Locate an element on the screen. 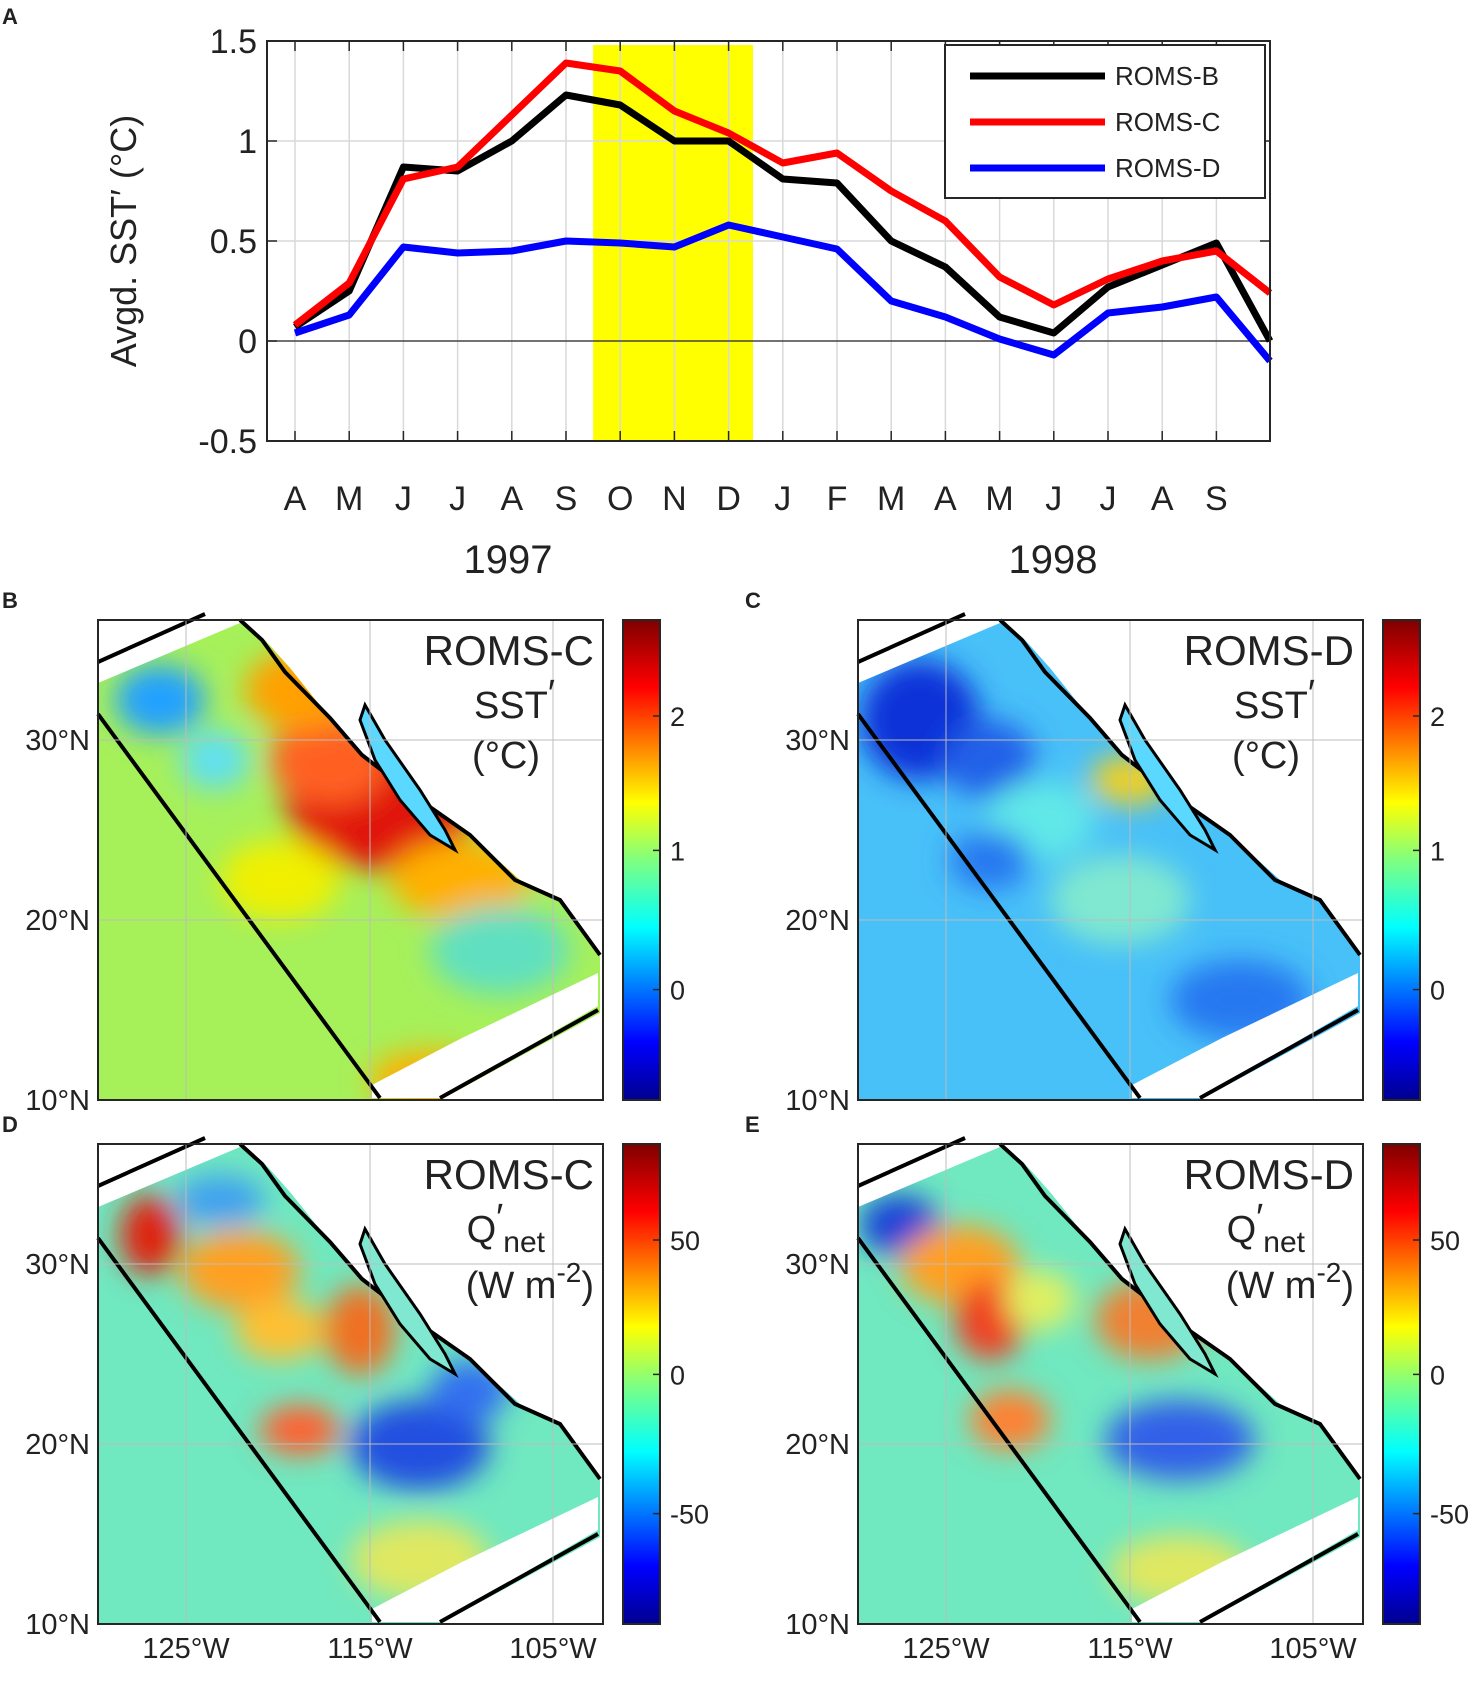 The image size is (1482, 1689). panel-a-label: A is located at coordinates (10, 16).